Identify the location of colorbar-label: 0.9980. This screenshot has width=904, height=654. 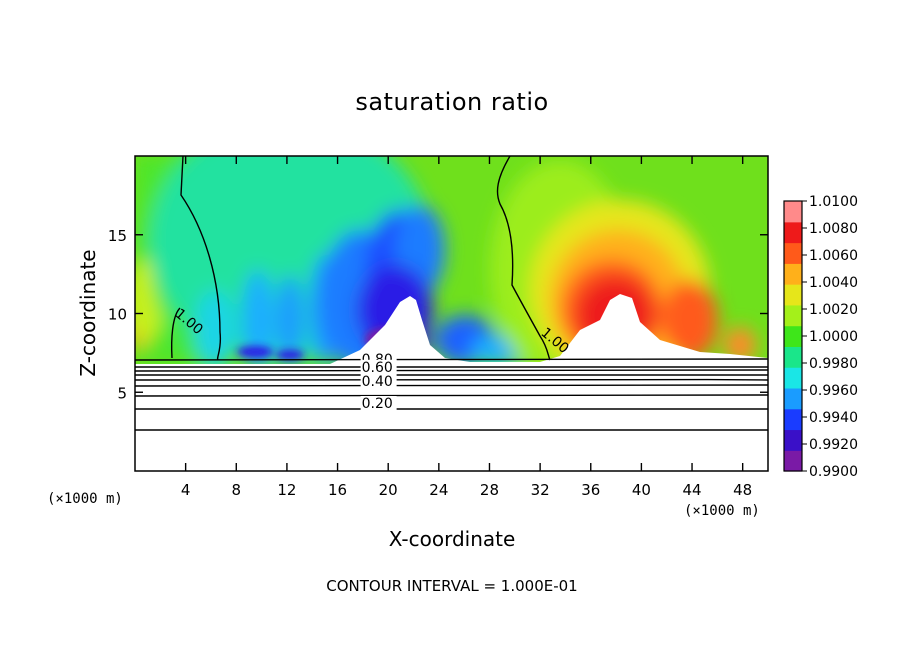
(833, 364).